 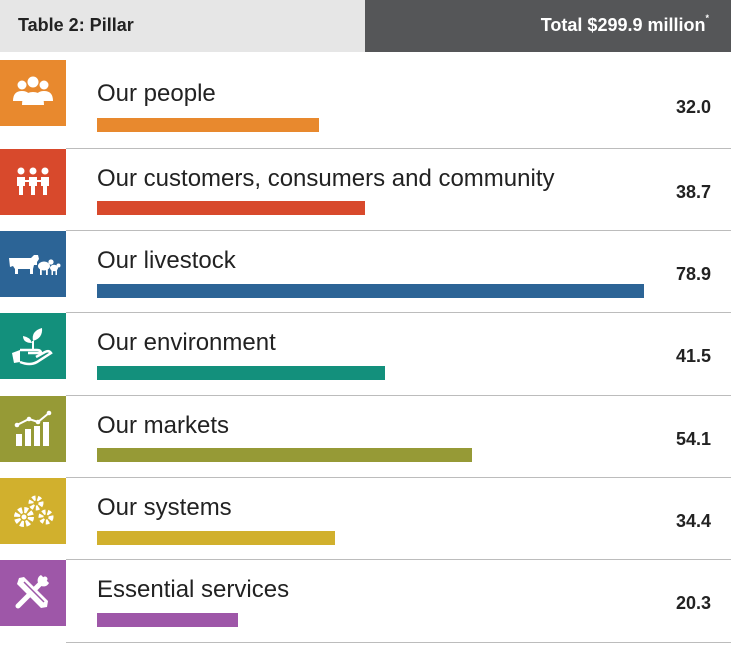 What do you see at coordinates (693, 521) in the screenshot?
I see `pillar-value: 34.4` at bounding box center [693, 521].